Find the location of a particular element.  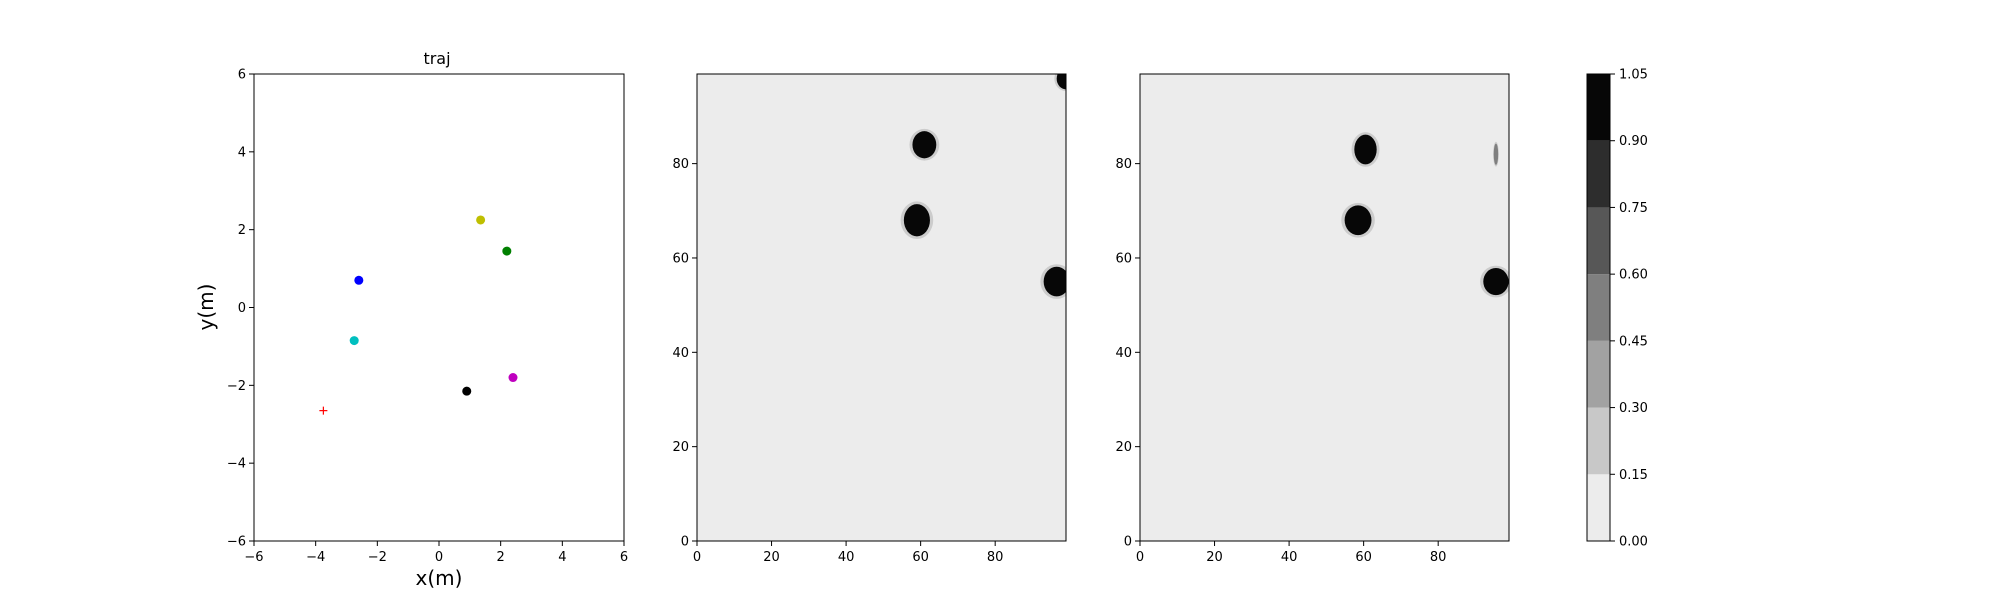

heatmap-1-image is located at coordinates (881, 307).